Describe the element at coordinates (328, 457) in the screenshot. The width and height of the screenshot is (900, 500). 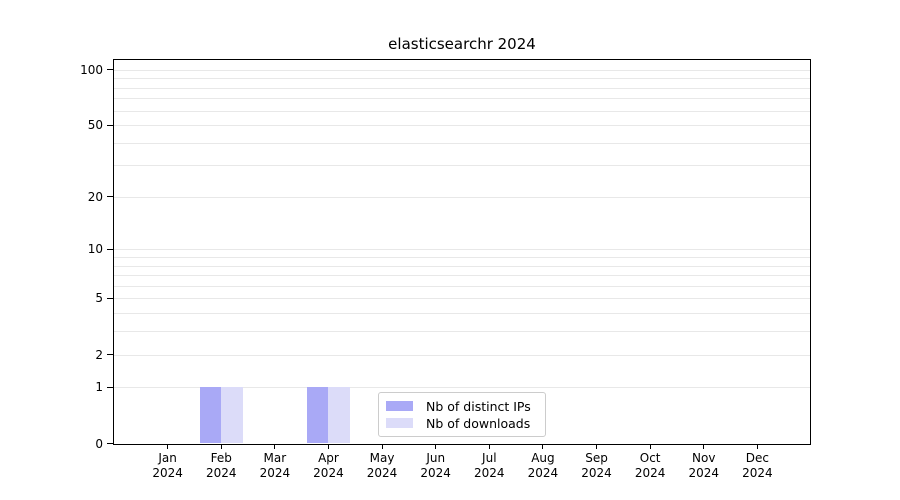
I see `x-tick-label-month: Apr` at that location.